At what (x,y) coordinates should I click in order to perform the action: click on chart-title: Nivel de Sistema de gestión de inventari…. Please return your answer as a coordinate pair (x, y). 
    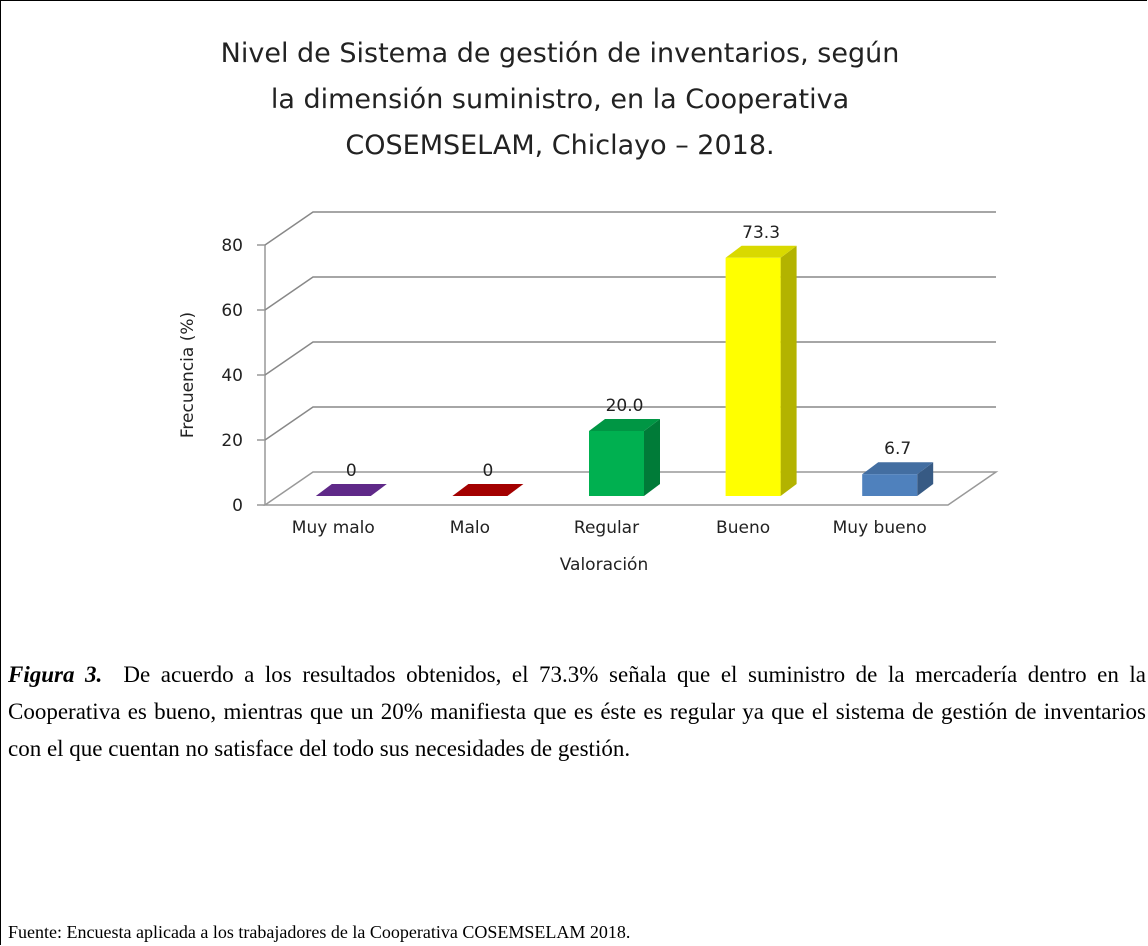
    Looking at the image, I should click on (560, 53).